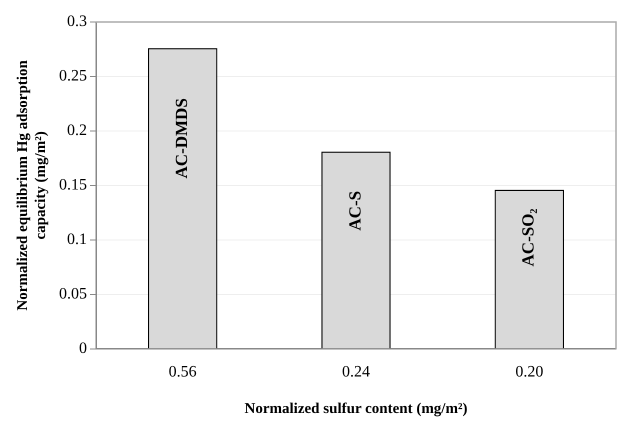 This screenshot has height=430, width=628. I want to click on x-axis-title: Normalized sulfur content (mg/m²), so click(356, 408).